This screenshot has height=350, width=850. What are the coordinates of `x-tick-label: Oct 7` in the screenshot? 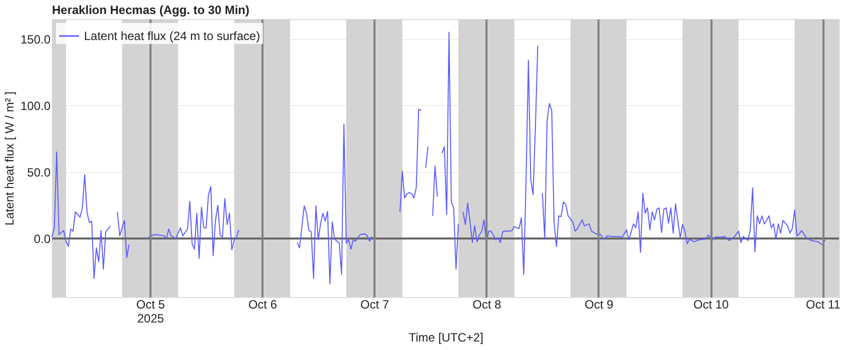 It's located at (375, 305).